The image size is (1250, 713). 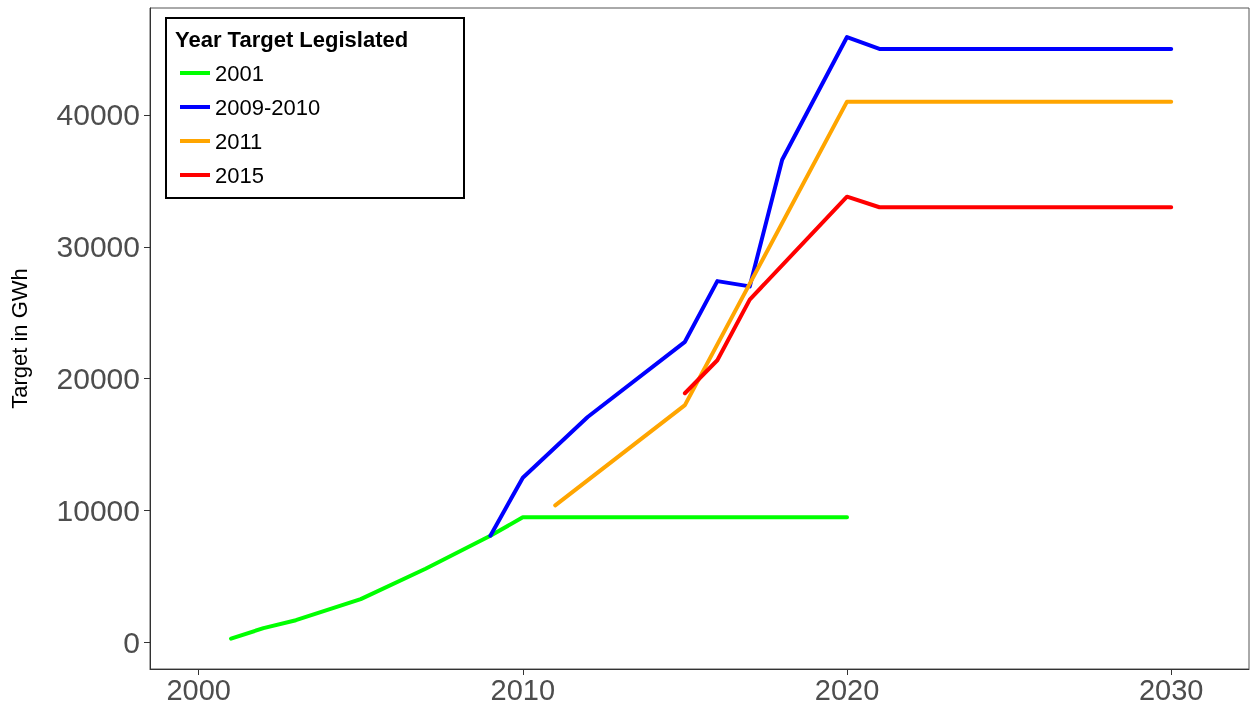 What do you see at coordinates (198, 689) in the screenshot?
I see `x-tick-label: 2000` at bounding box center [198, 689].